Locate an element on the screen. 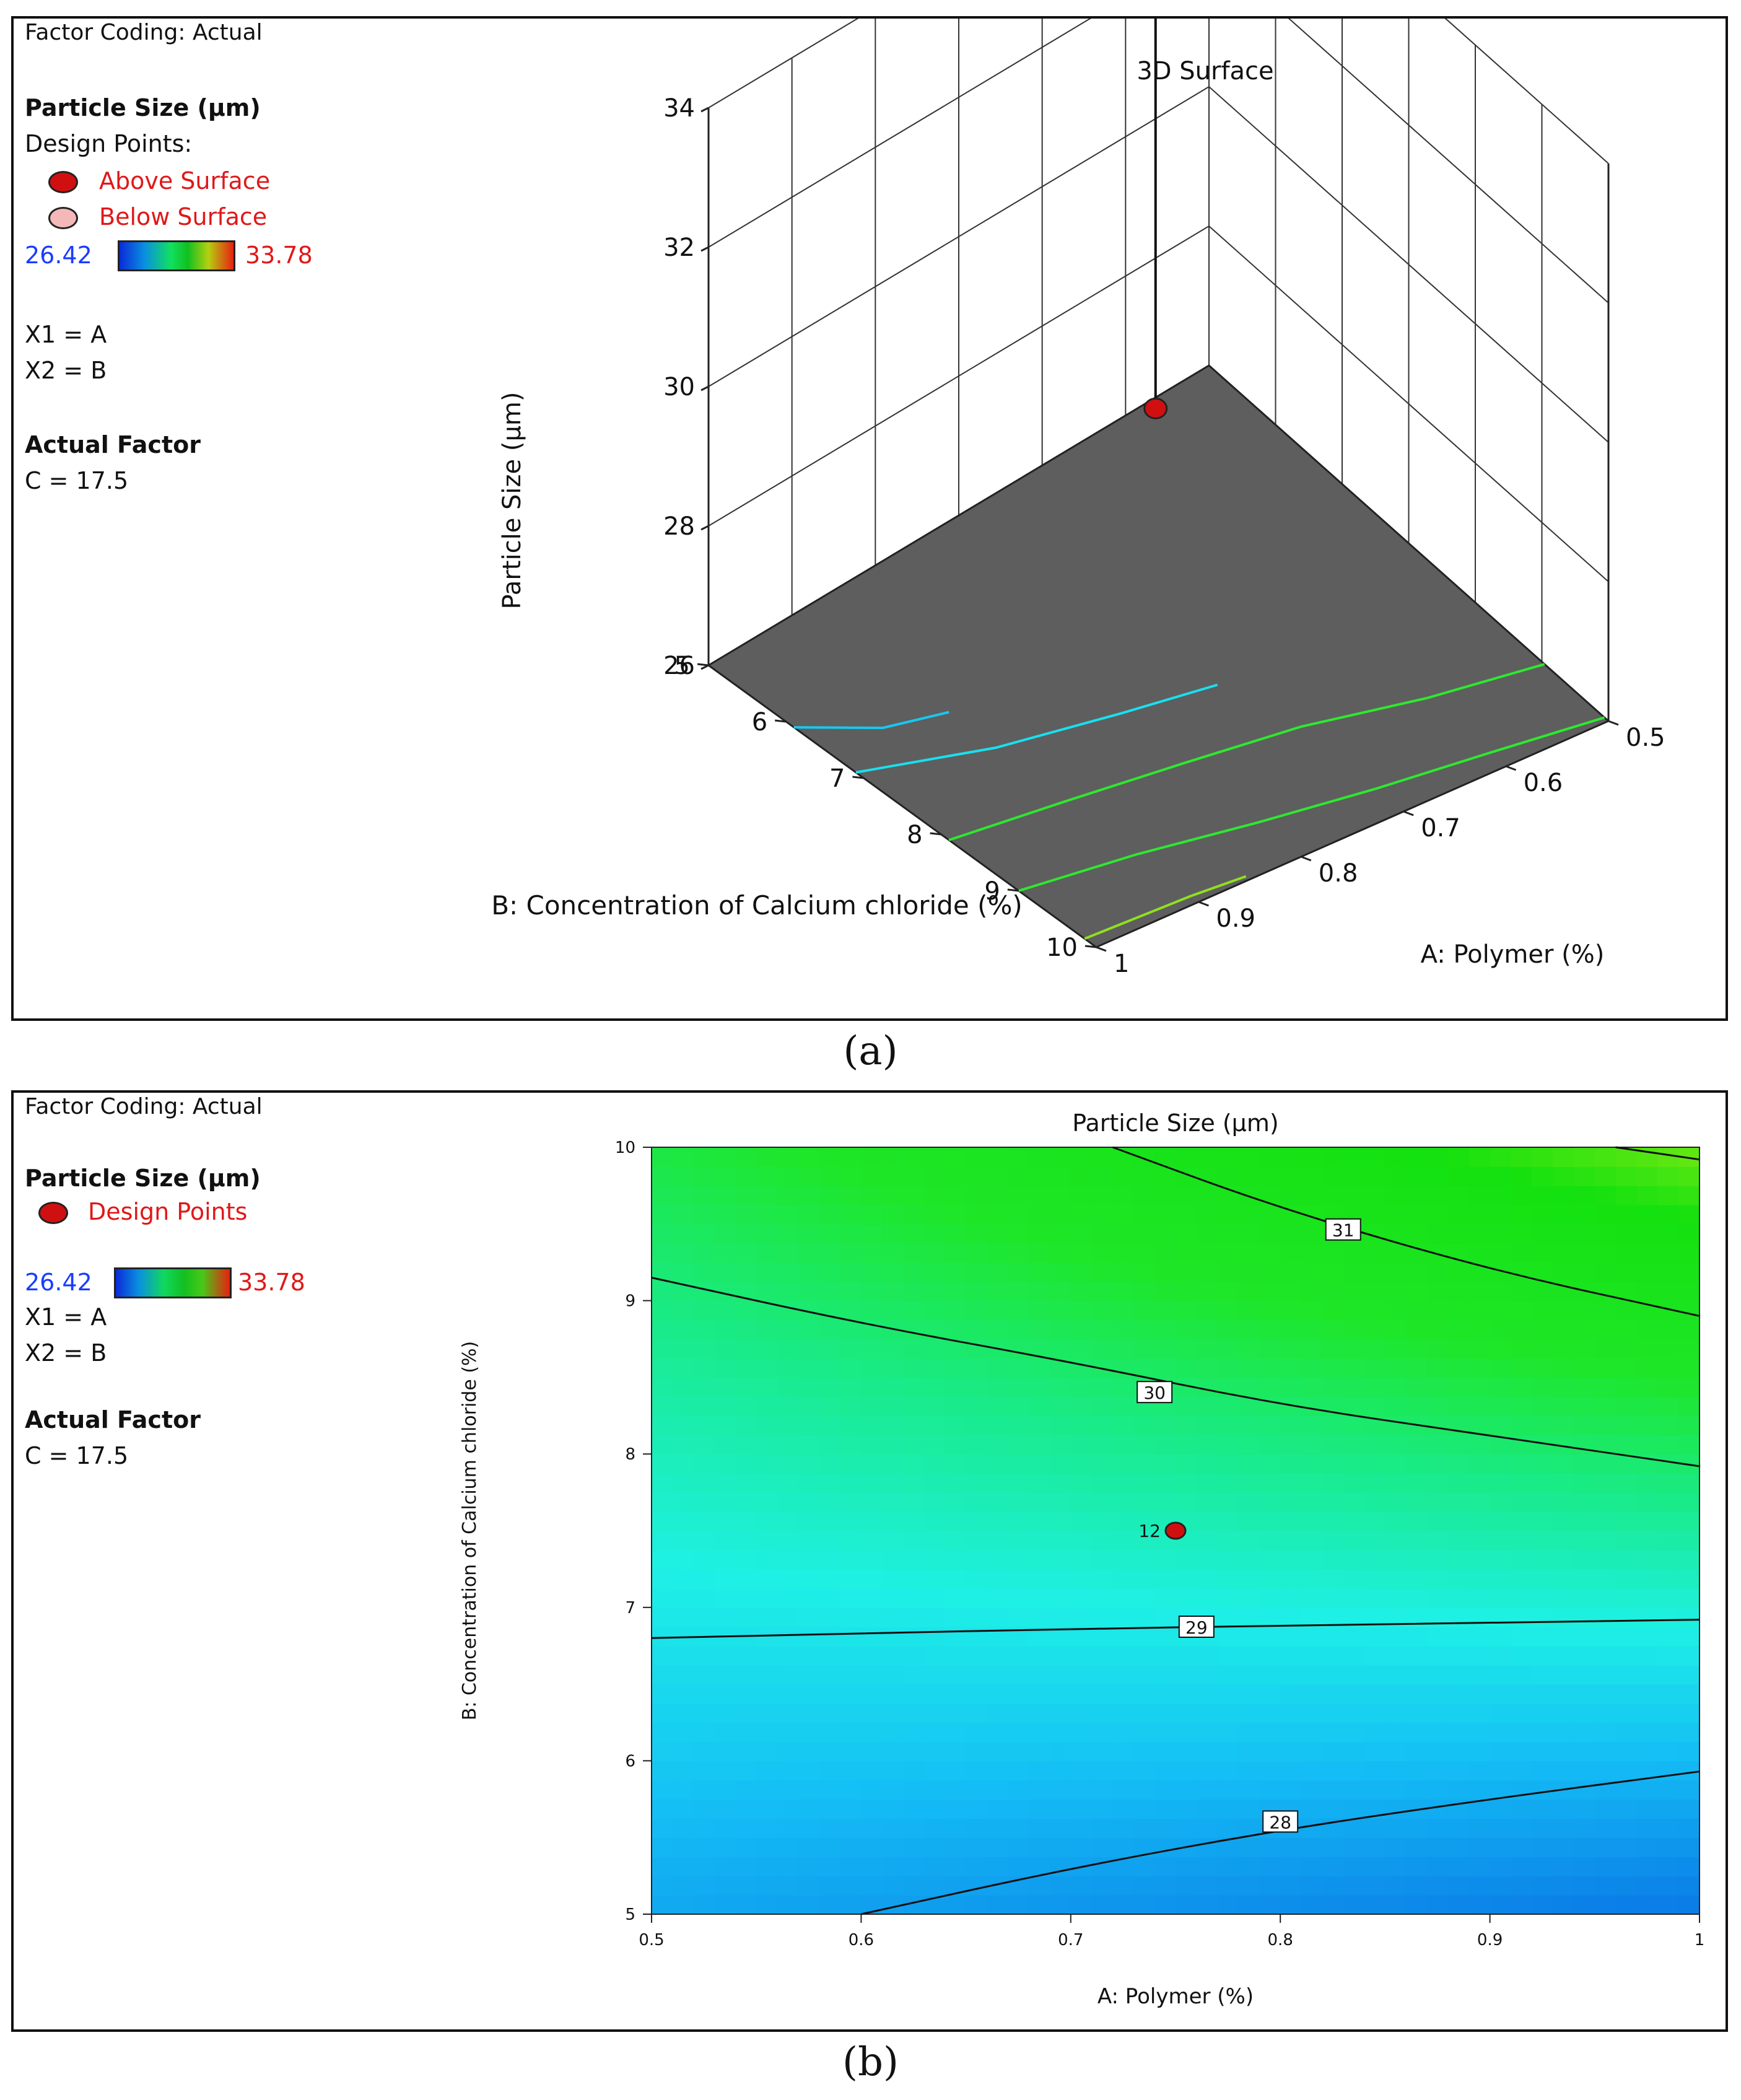 The width and height of the screenshot is (1741, 2100). x-tick is located at coordinates (1306, 858).